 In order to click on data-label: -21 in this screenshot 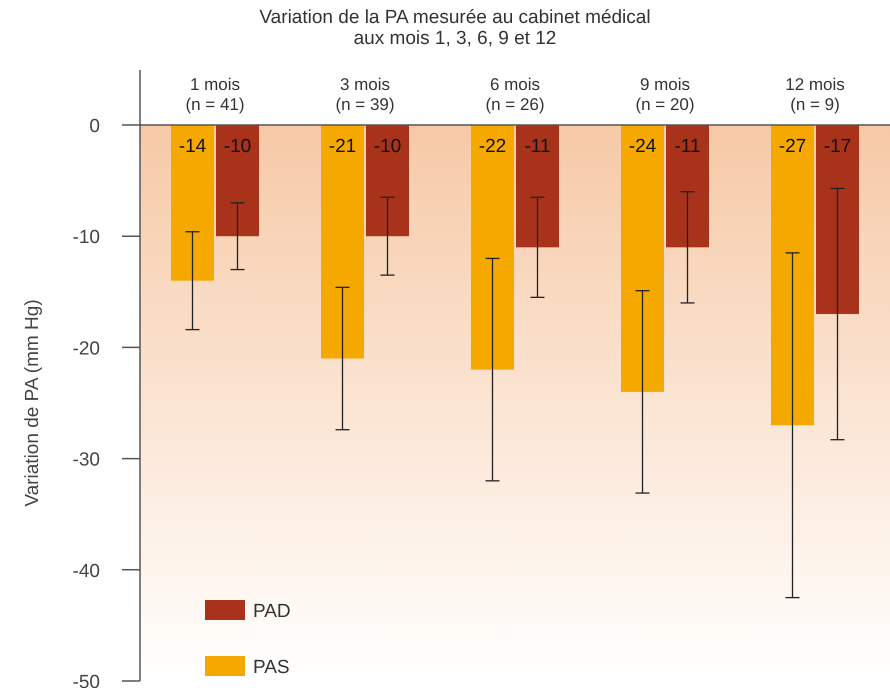, I will do `click(342, 146)`.